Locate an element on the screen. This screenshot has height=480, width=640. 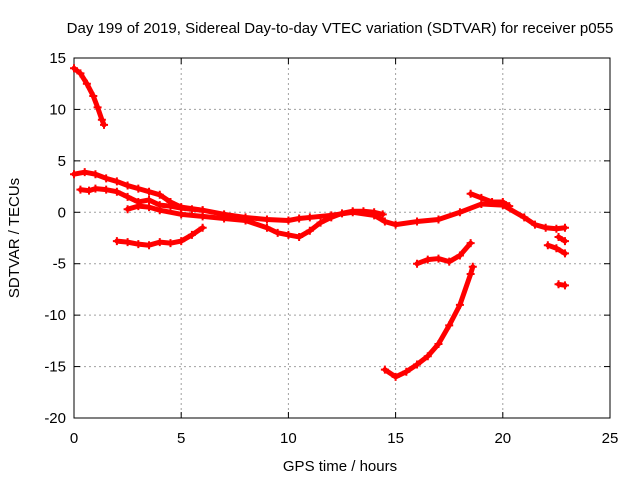
y-tick-label: -10 is located at coordinates (55, 315).